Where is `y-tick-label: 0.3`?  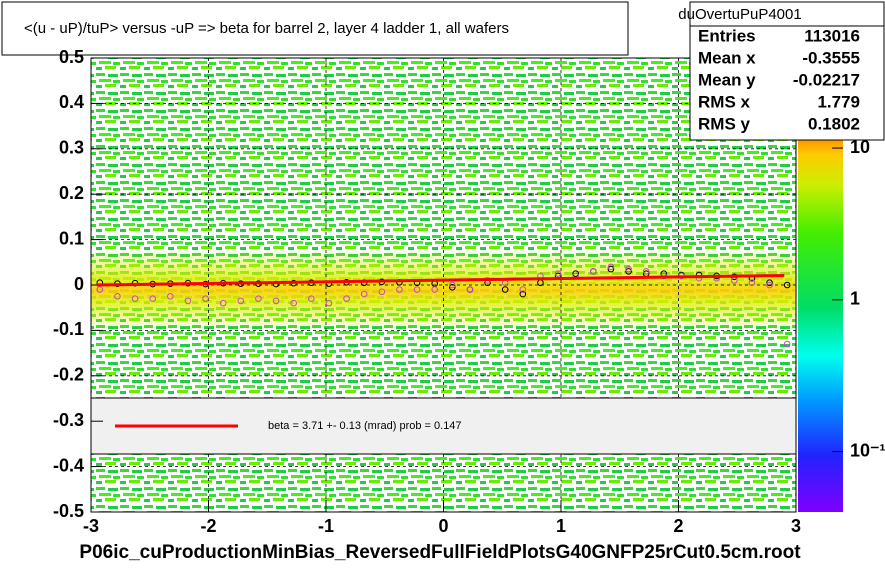 y-tick-label: 0.3 is located at coordinates (71, 148).